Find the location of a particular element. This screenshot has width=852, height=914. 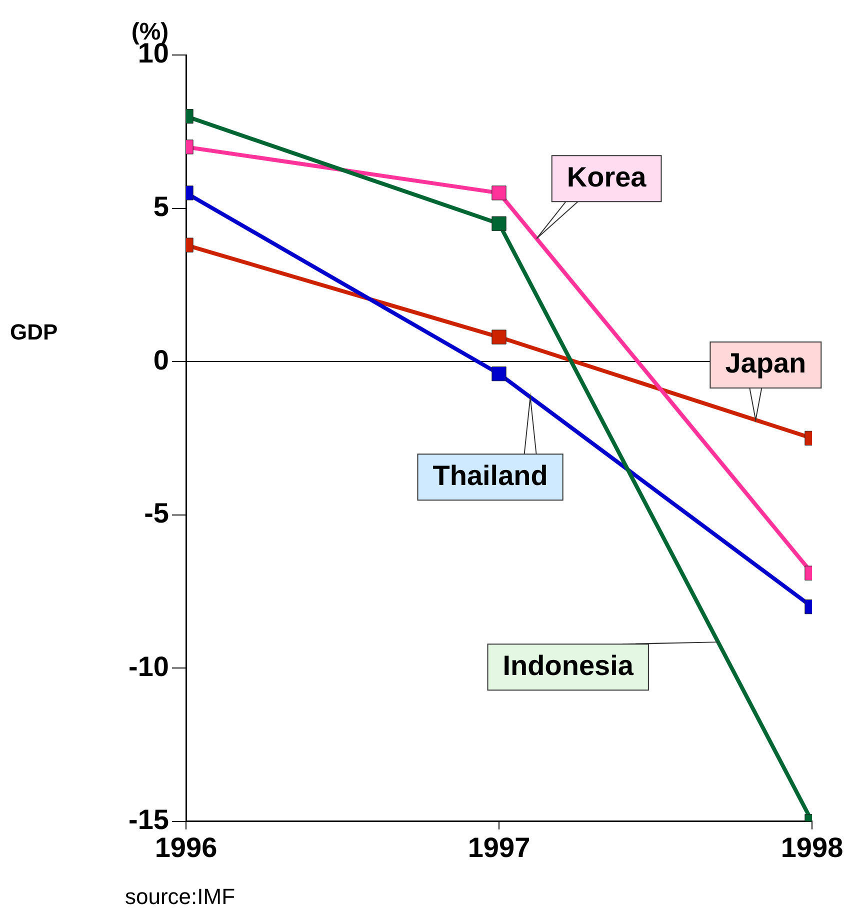

series-label: Korea is located at coordinates (606, 176).